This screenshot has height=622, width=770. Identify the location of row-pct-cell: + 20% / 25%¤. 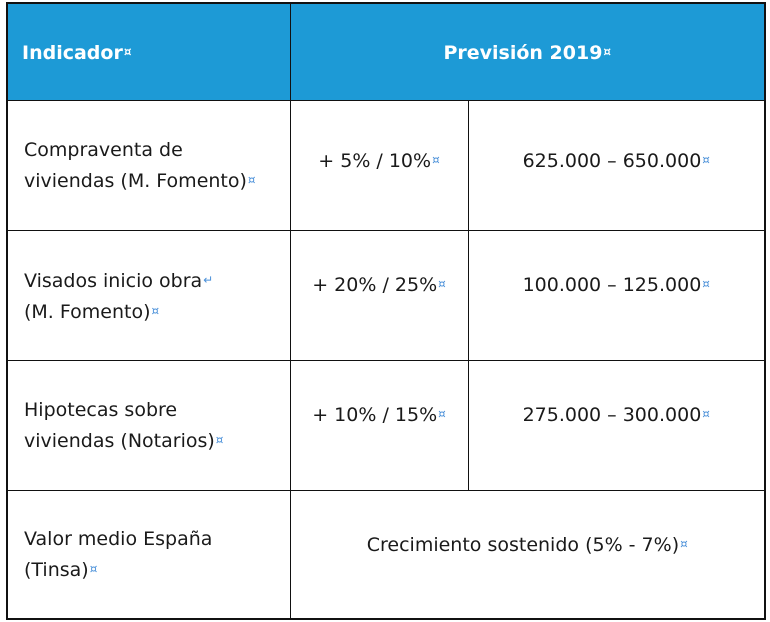
(379, 295).